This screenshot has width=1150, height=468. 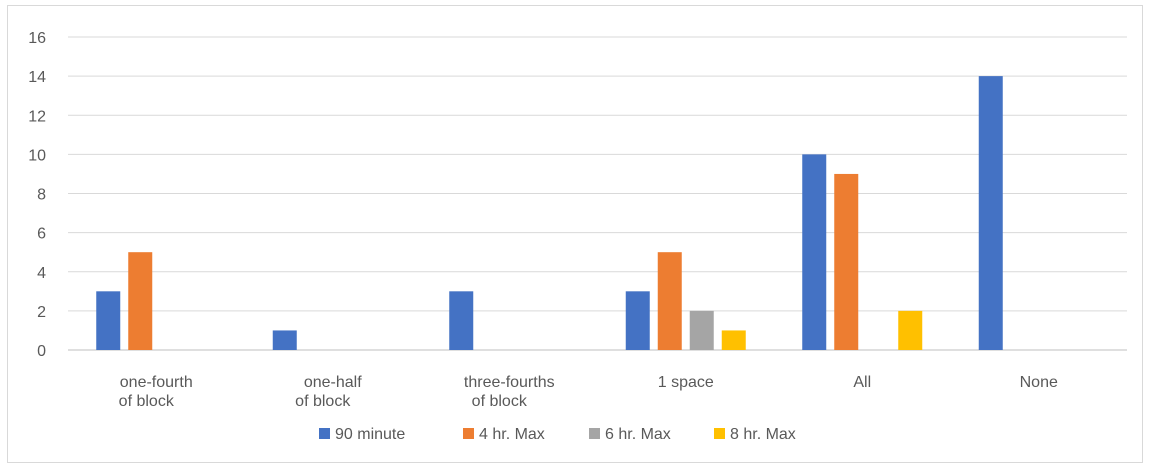 I want to click on x-category-label: All, so click(x=862, y=382).